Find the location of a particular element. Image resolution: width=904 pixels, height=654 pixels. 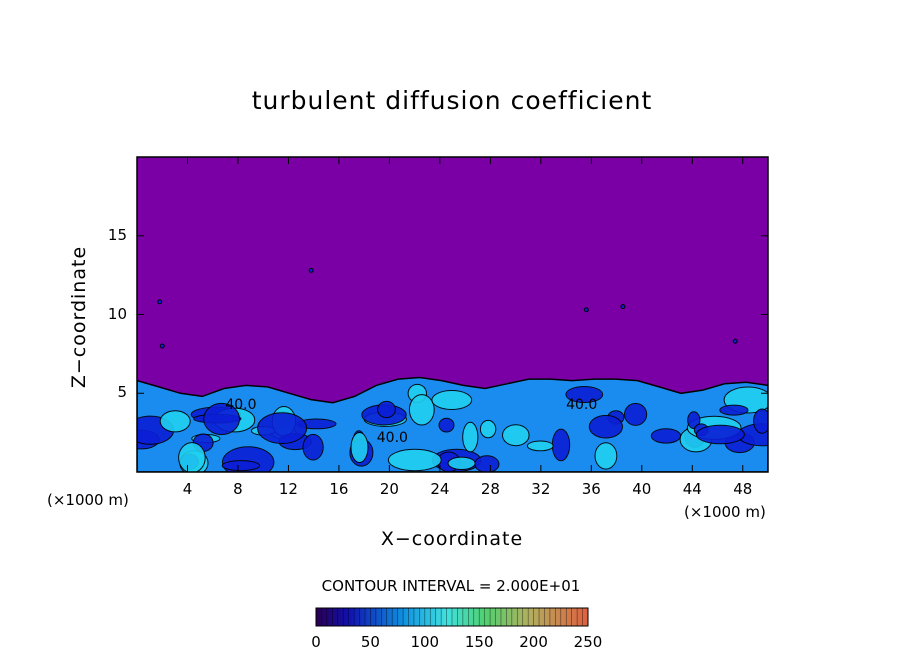

x-tick-label: 12 is located at coordinates (288, 489).